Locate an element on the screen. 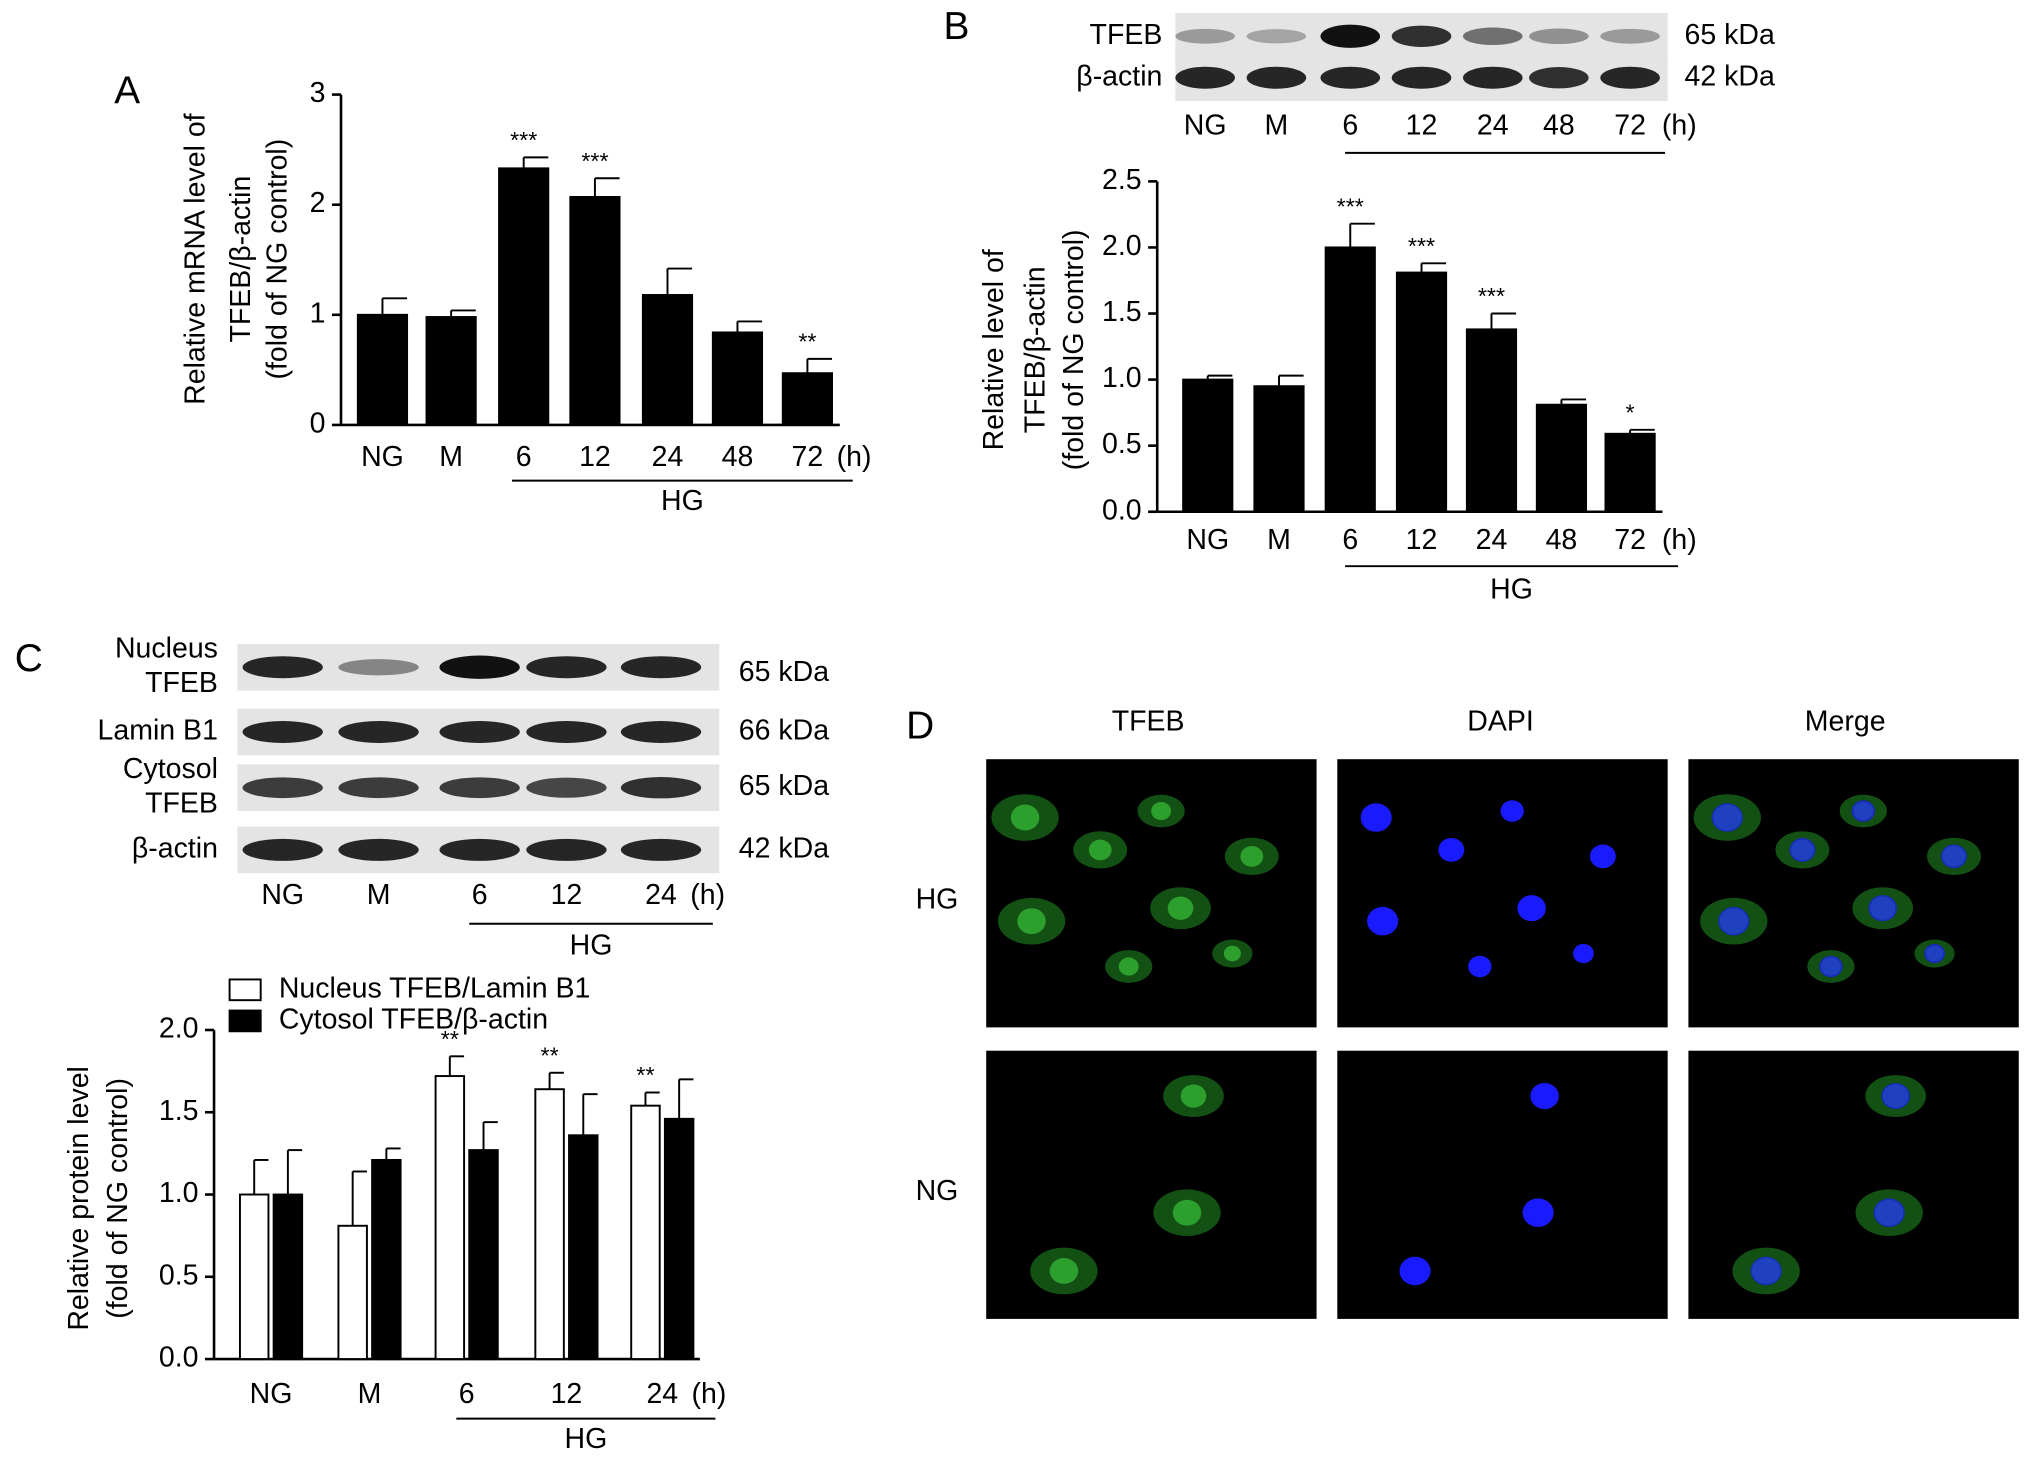 The image size is (2032, 1464). x-tick-label: 12 is located at coordinates (595, 457).